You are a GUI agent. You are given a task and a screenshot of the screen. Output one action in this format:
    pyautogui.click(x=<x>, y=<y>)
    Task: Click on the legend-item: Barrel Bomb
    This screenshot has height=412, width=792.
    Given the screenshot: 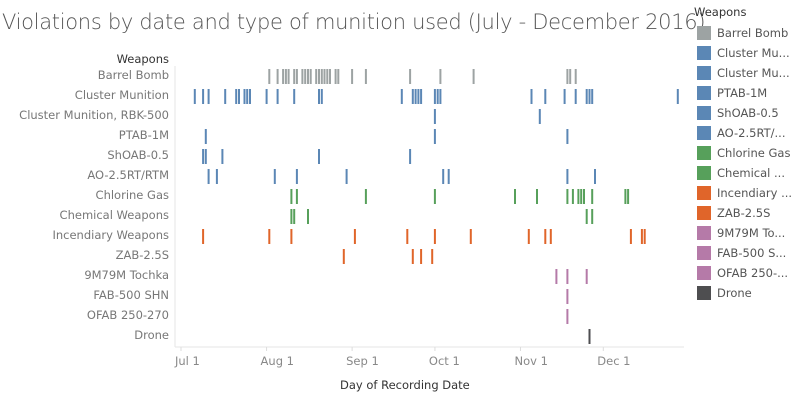 What is the action you would take?
    pyautogui.click(x=742, y=33)
    